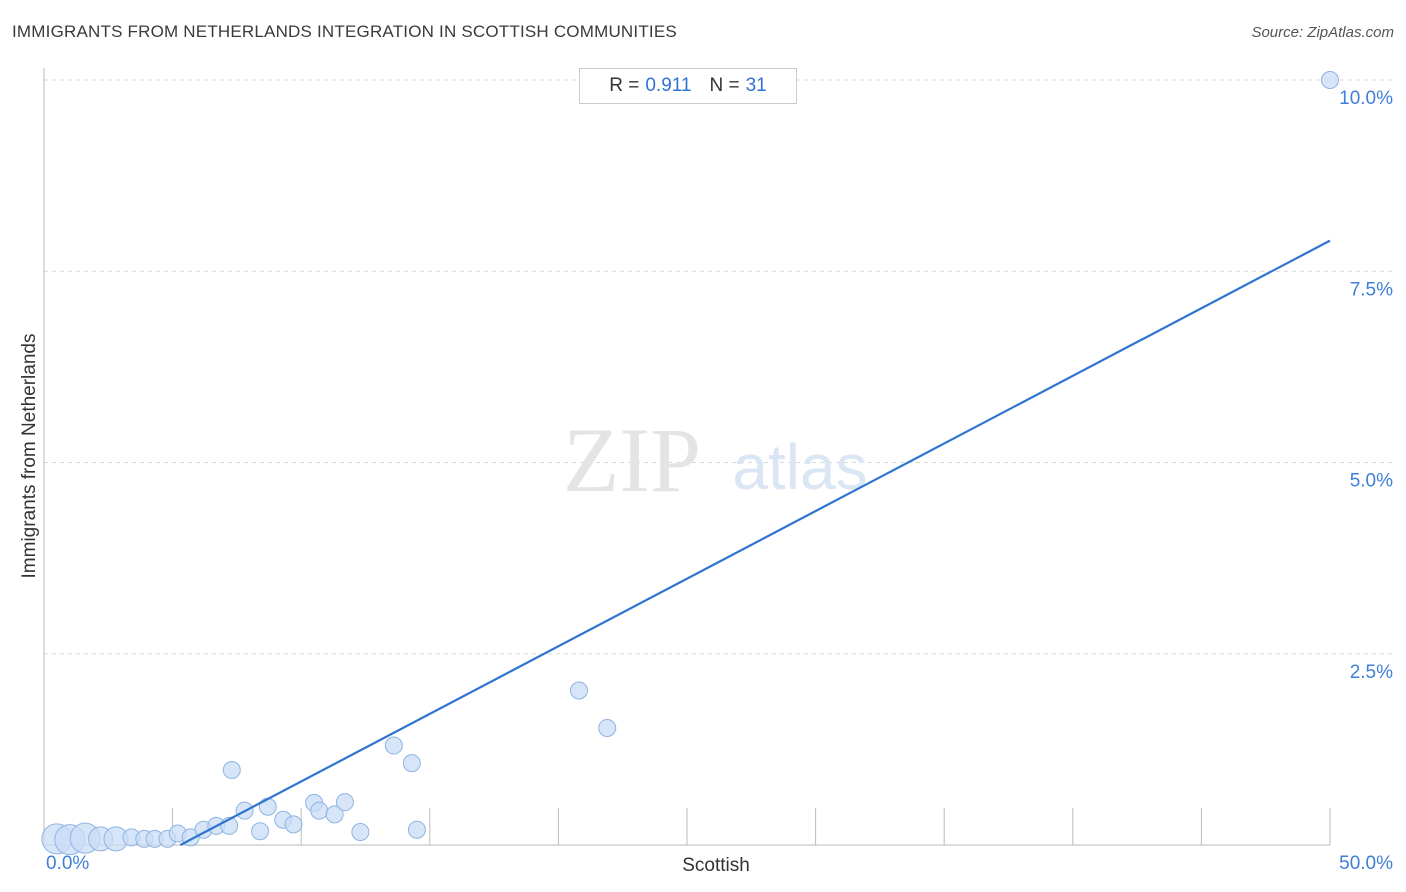 This screenshot has width=1406, height=892. I want to click on y-tick-label: 2.5%, so click(1371, 672).